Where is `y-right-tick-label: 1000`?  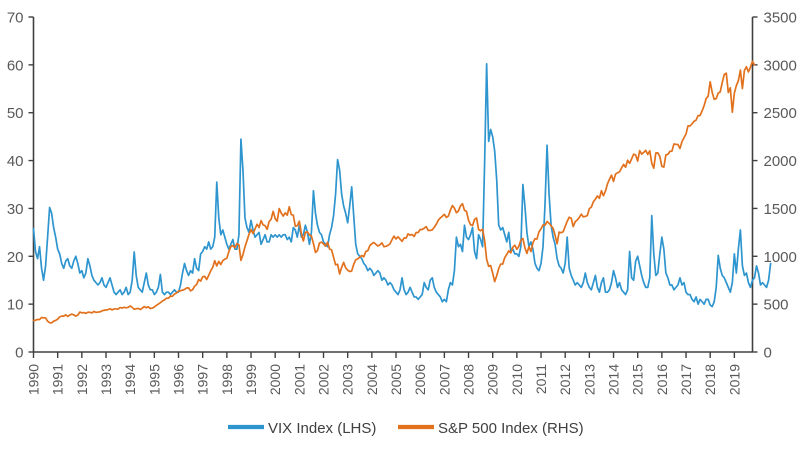 y-right-tick-label: 1000 is located at coordinates (780, 257).